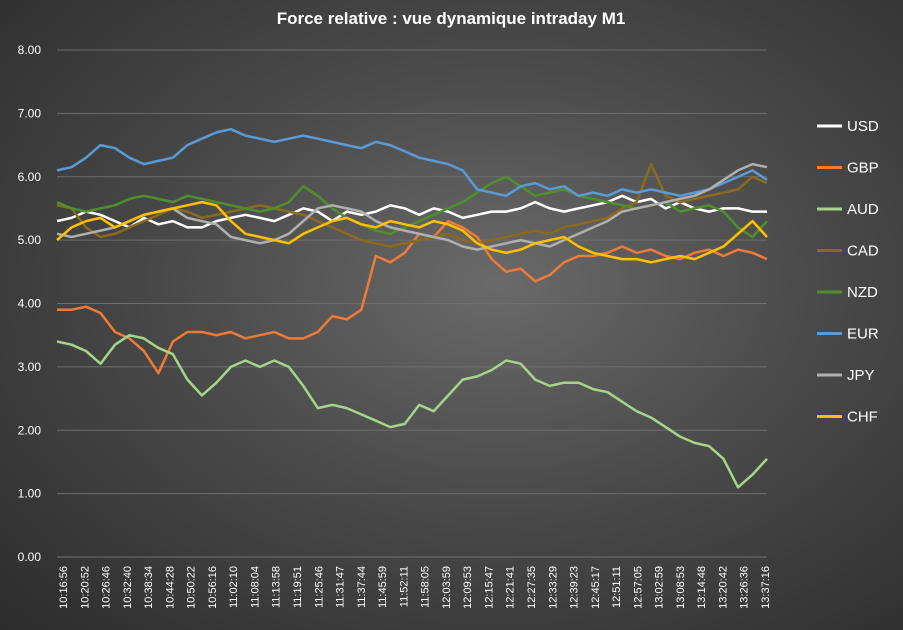  Describe the element at coordinates (447, 587) in the screenshot. I see `x-tick-label: 12:03:59` at that location.